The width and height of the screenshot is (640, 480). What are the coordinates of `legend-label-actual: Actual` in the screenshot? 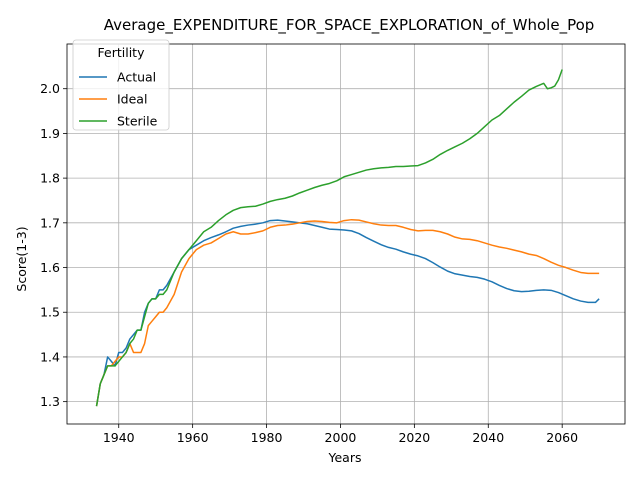 It's located at (136, 77).